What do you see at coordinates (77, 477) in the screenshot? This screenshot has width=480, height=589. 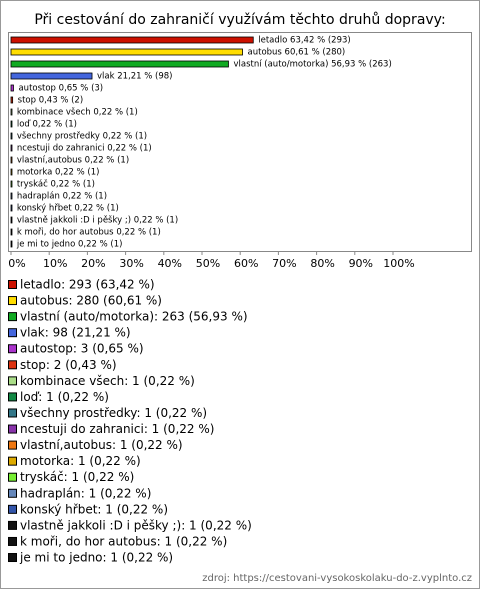 I see `legend-label: tryskáč: 1 (0,22 %)` at bounding box center [77, 477].